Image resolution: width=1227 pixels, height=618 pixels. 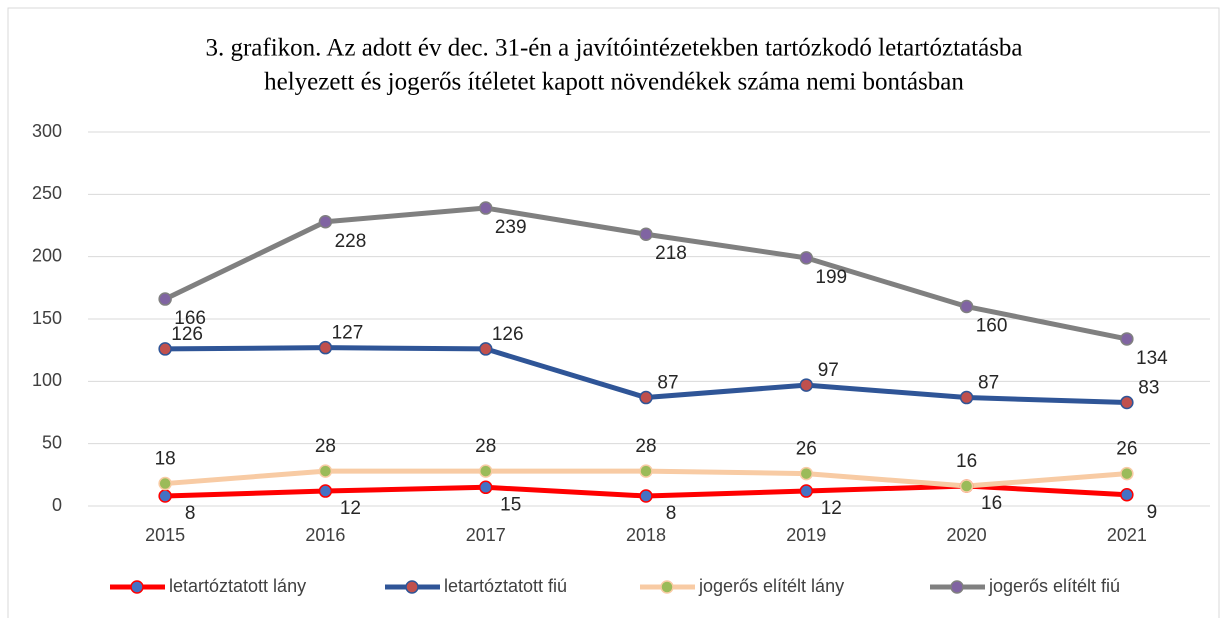 What do you see at coordinates (351, 241) in the screenshot?
I see `data-label: 228` at bounding box center [351, 241].